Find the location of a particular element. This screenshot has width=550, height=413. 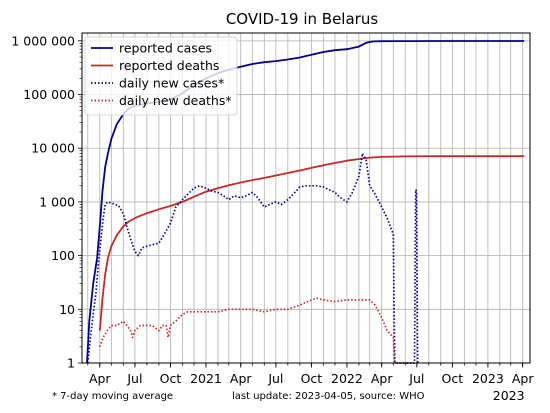

legend-label: daily new cases* is located at coordinates (171, 83).